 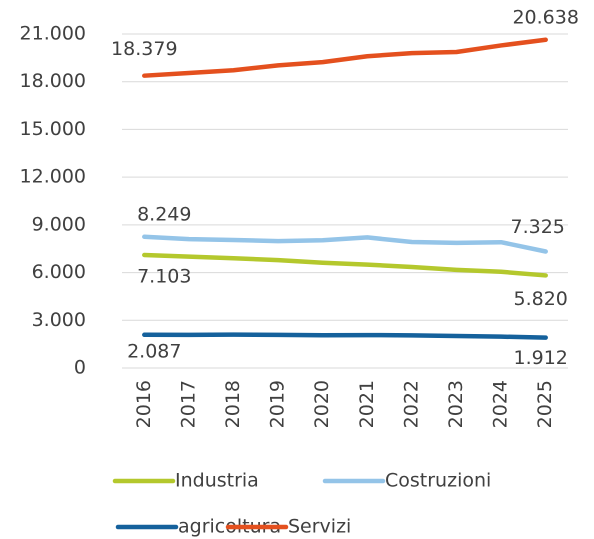 What do you see at coordinates (80, 368) in the screenshot?
I see `y-tick-label: 0` at bounding box center [80, 368].